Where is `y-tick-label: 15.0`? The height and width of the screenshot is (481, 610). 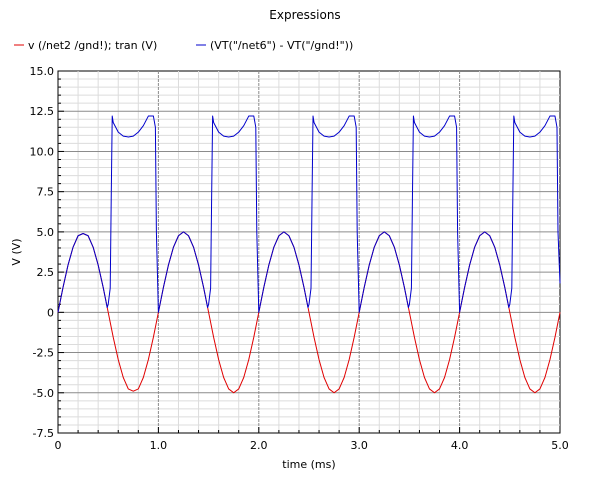
y-tick-label: 15.0 is located at coordinates (42, 71).